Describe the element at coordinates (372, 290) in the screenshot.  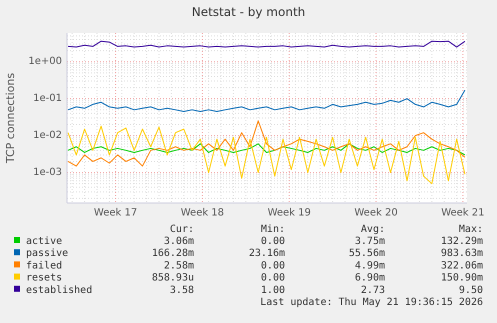
I see `text: 2.73` at that location.